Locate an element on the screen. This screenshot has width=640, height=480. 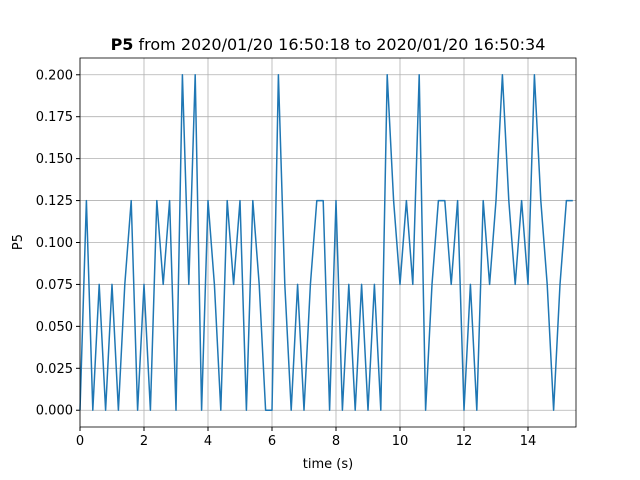
y-tick-label: 0.000 is located at coordinates (54, 411).